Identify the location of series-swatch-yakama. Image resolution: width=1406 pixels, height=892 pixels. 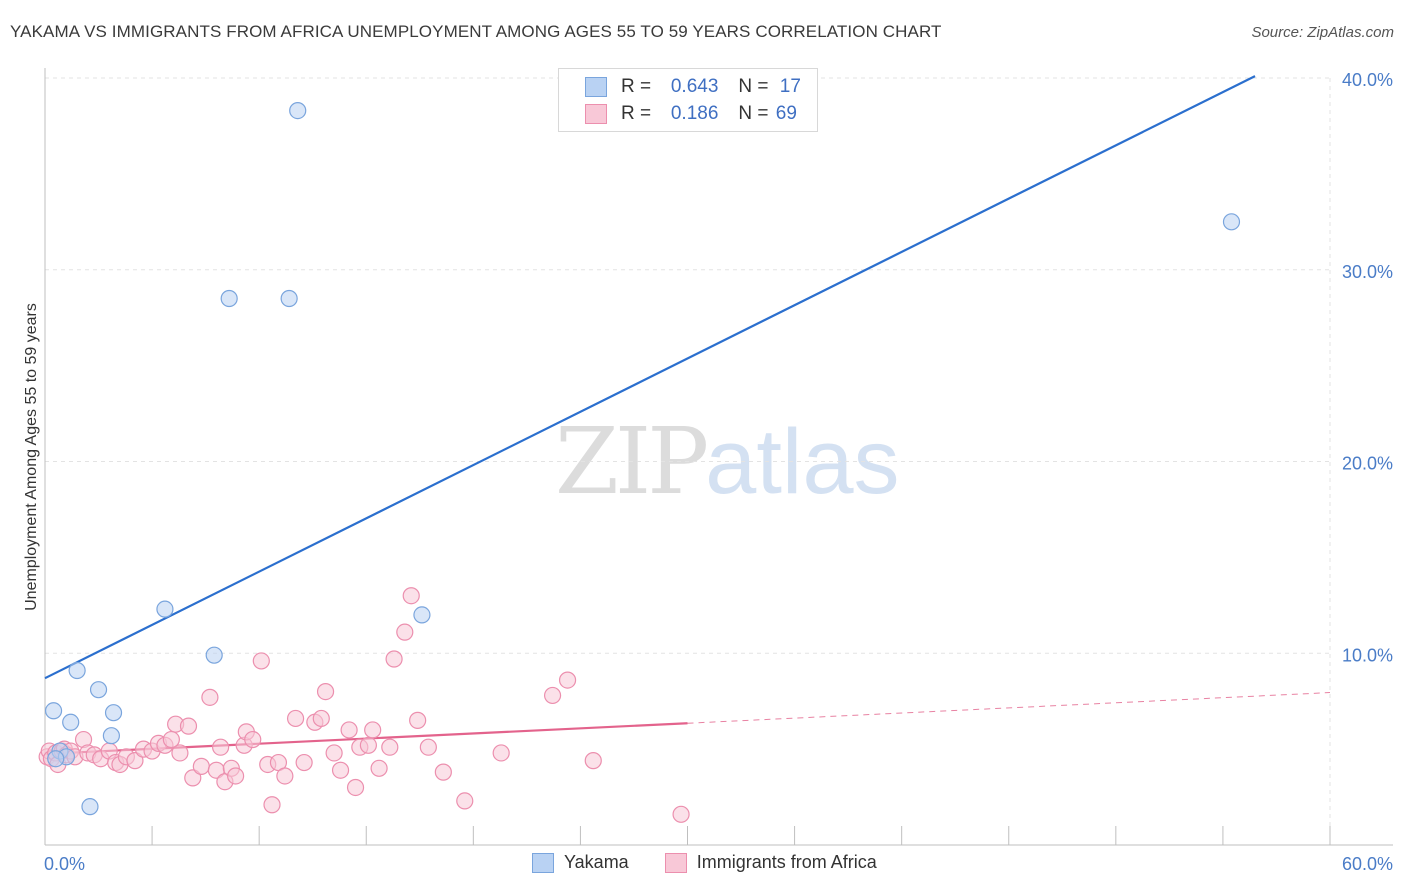
(543, 862).